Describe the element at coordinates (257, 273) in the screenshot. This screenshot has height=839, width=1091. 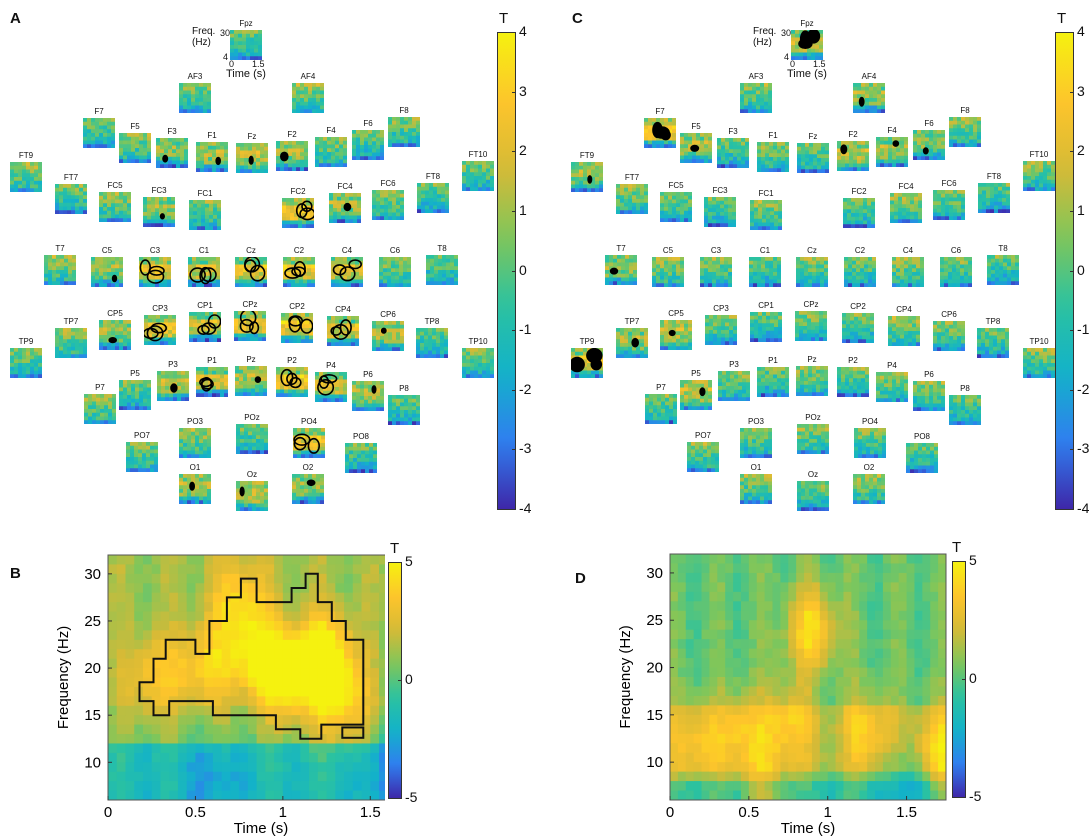
I see `significance-mark` at that location.